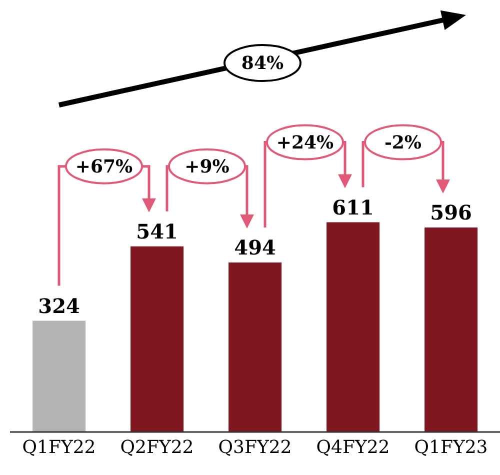 This screenshot has width=500, height=475. I want to click on x-tick-label: Q1FY22, so click(59, 447).